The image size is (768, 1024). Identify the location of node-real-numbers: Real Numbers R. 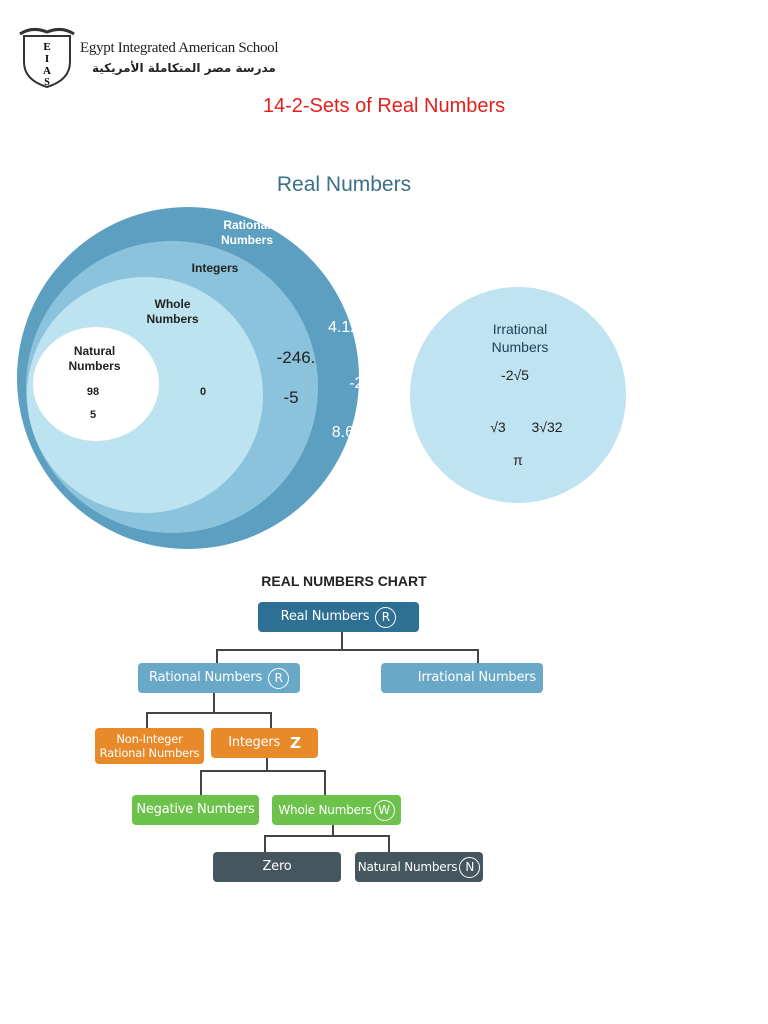
(338, 617).